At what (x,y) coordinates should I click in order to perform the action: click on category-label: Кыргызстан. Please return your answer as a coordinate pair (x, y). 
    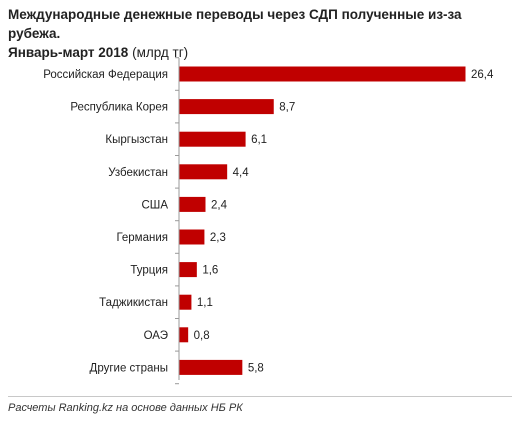
    Looking at the image, I should click on (136, 140).